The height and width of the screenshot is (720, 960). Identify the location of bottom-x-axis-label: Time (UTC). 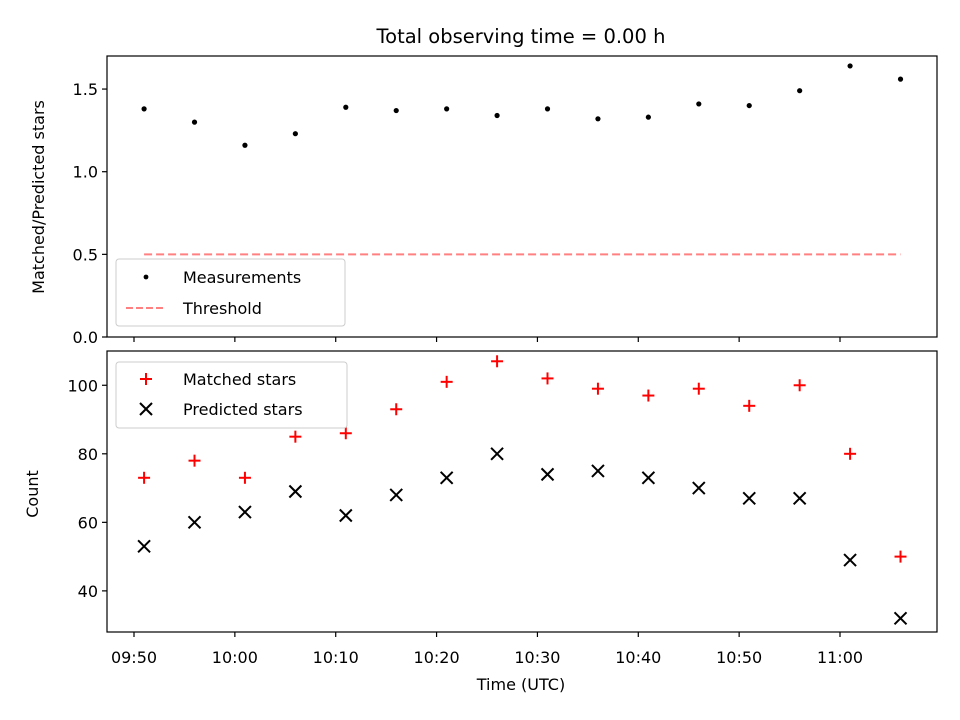
(520, 684).